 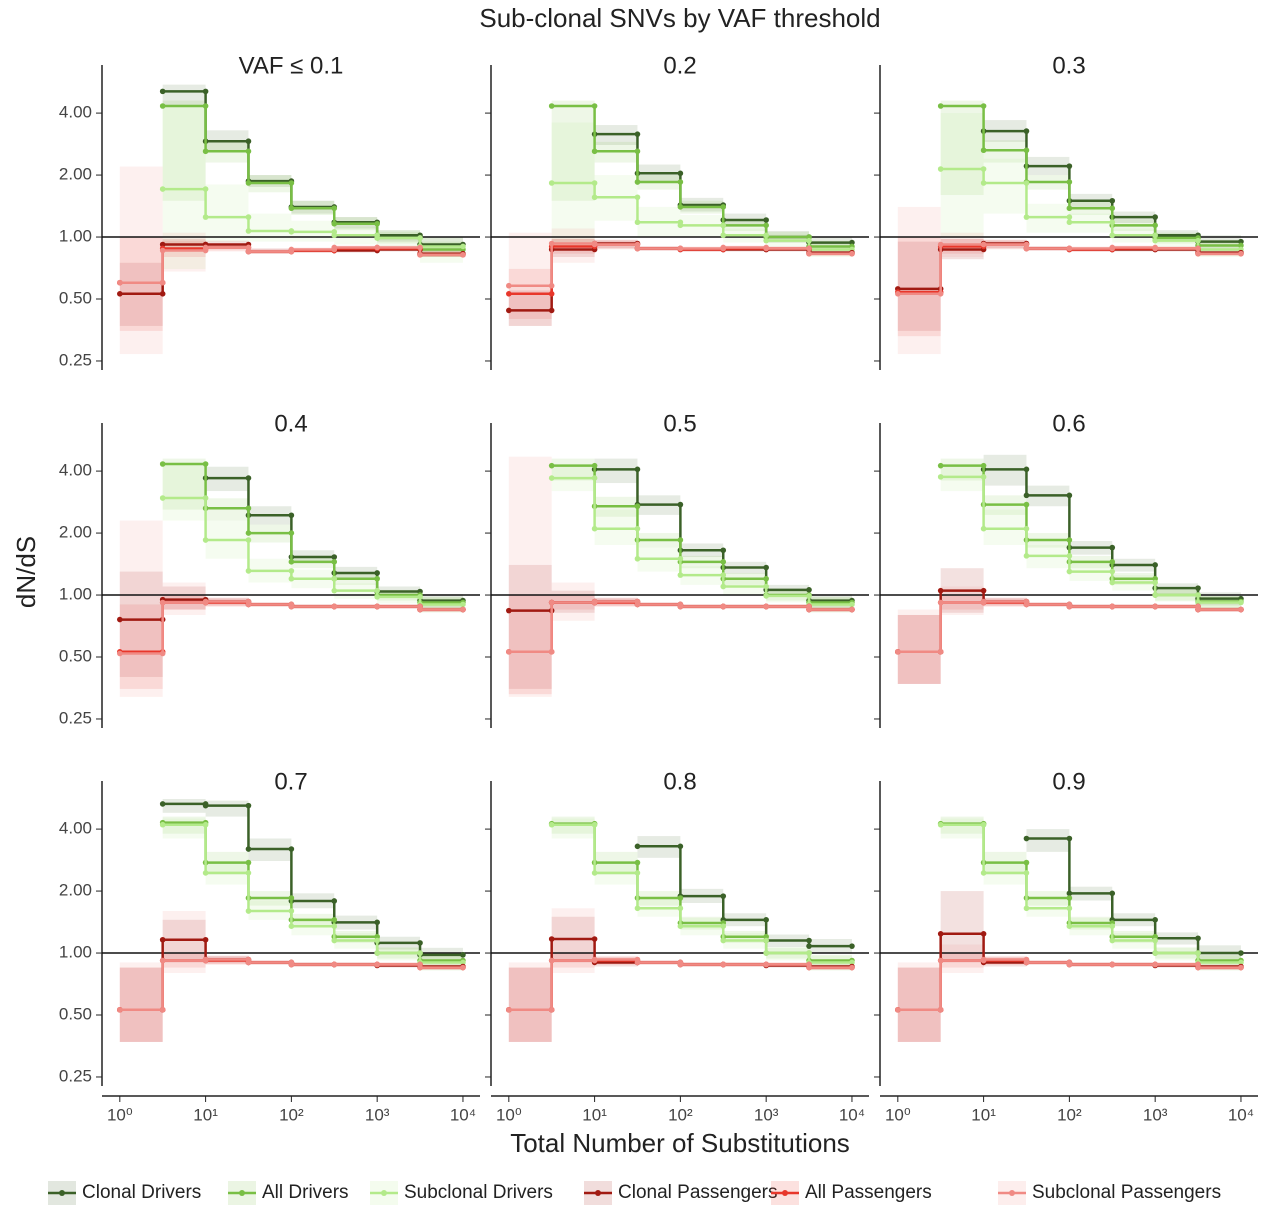 What do you see at coordinates (679, 65) in the screenshot?
I see `panel-title: 0.2` at bounding box center [679, 65].